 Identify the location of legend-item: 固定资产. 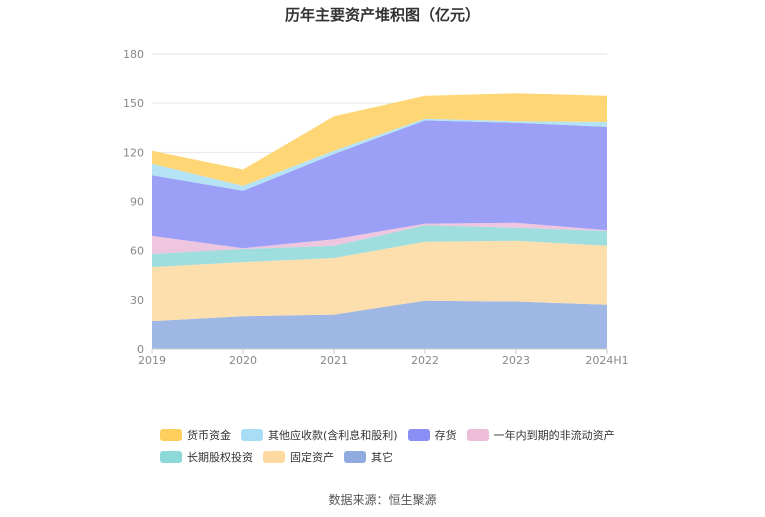
(298, 457).